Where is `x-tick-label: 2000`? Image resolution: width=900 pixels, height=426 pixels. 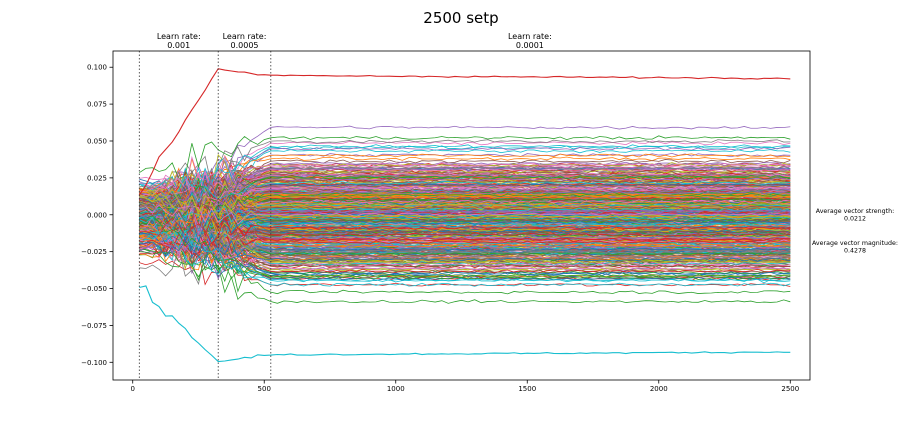 x-tick-label: 2000 is located at coordinates (659, 389).